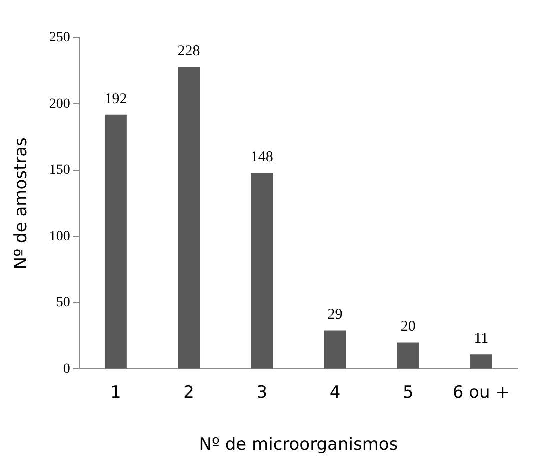 Image resolution: width=536 pixels, height=468 pixels. I want to click on y-axis-title: Nº de amostras, so click(22, 203).